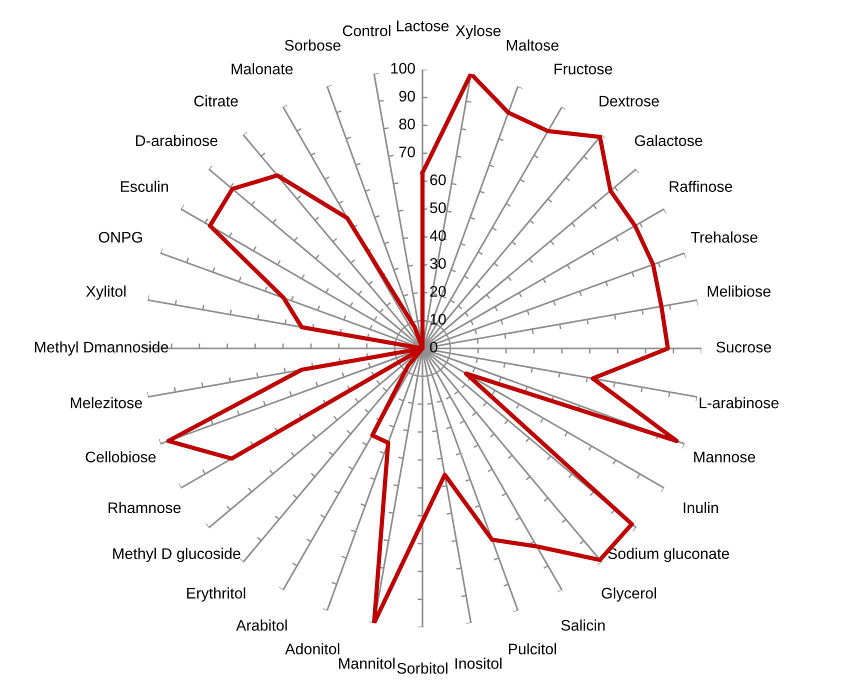 This screenshot has width=845, height=690. Describe the element at coordinates (312, 45) in the screenshot. I see `spoke-label: Sorbose` at that location.